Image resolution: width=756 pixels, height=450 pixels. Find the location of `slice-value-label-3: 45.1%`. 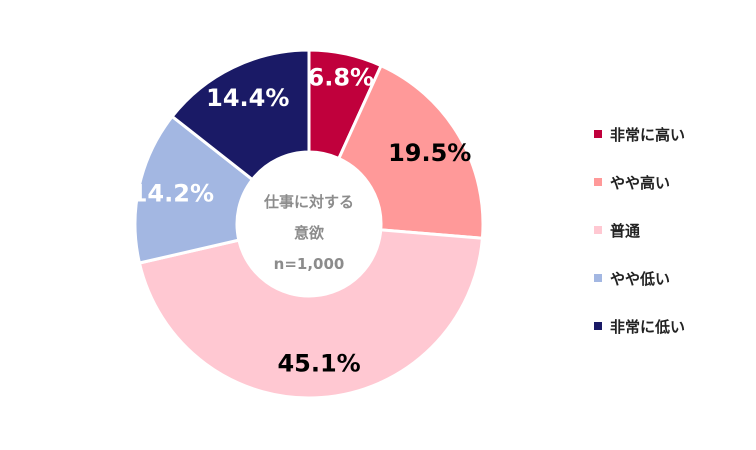

slice-value-label-3: 45.1% is located at coordinates (318, 364).